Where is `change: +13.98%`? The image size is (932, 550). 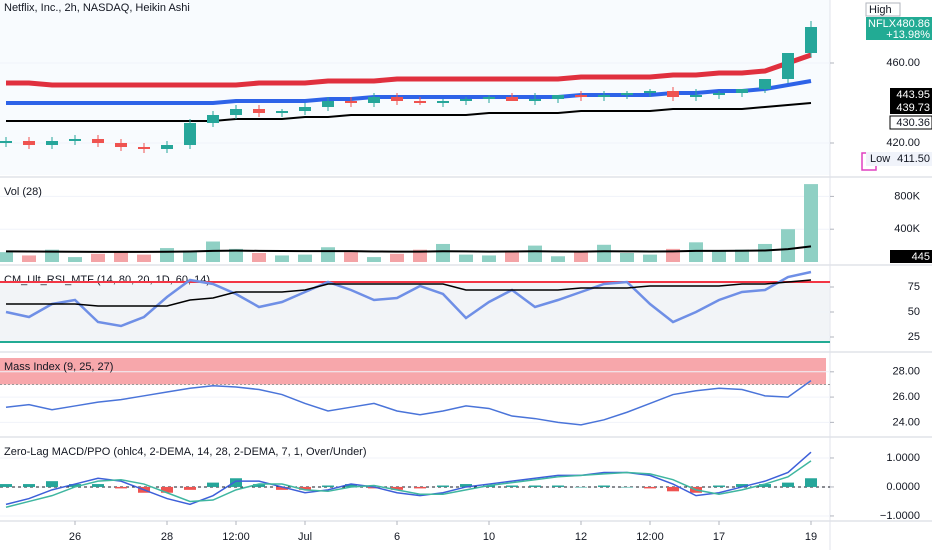
change: +13.98% is located at coordinates (908, 35).